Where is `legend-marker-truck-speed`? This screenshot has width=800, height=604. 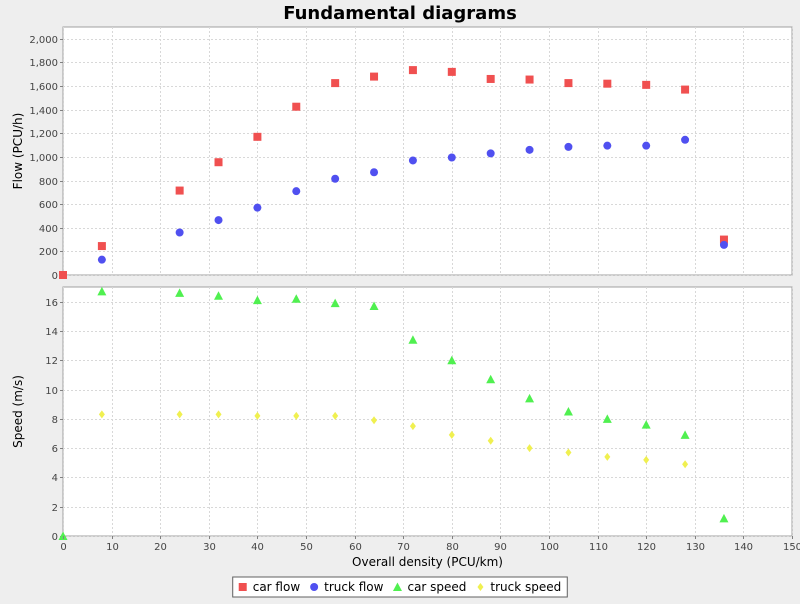 legend-marker-truck-speed is located at coordinates (480, 587).